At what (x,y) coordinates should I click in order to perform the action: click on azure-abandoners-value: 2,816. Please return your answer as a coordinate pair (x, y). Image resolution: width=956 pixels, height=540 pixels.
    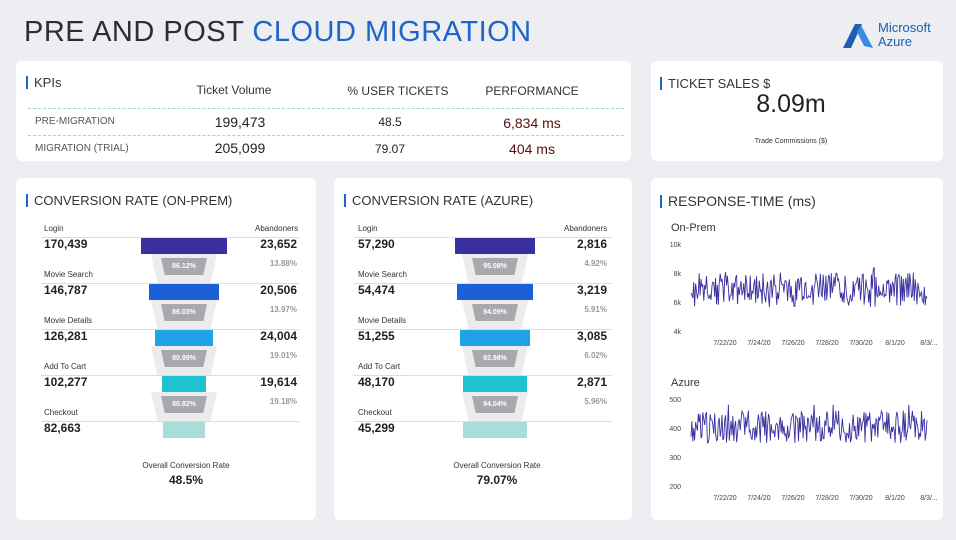
    Looking at the image, I should click on (591, 244).